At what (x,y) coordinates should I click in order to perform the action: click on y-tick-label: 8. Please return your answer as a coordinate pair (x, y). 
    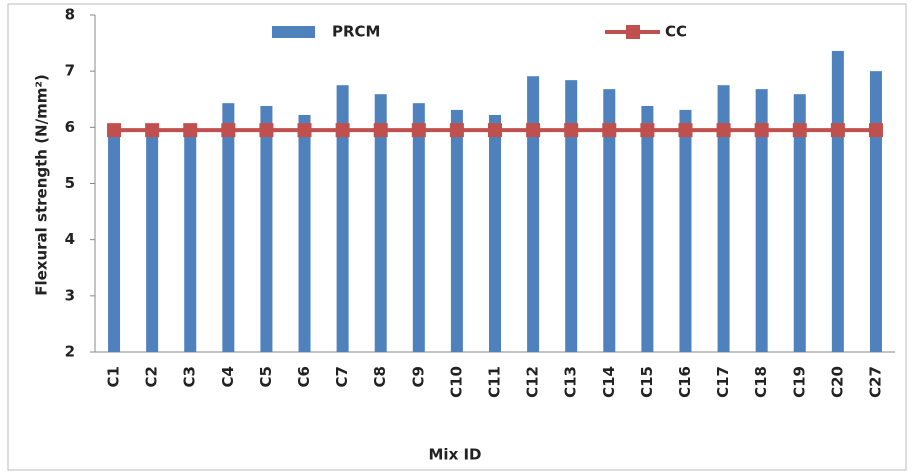
    Looking at the image, I should click on (70, 15).